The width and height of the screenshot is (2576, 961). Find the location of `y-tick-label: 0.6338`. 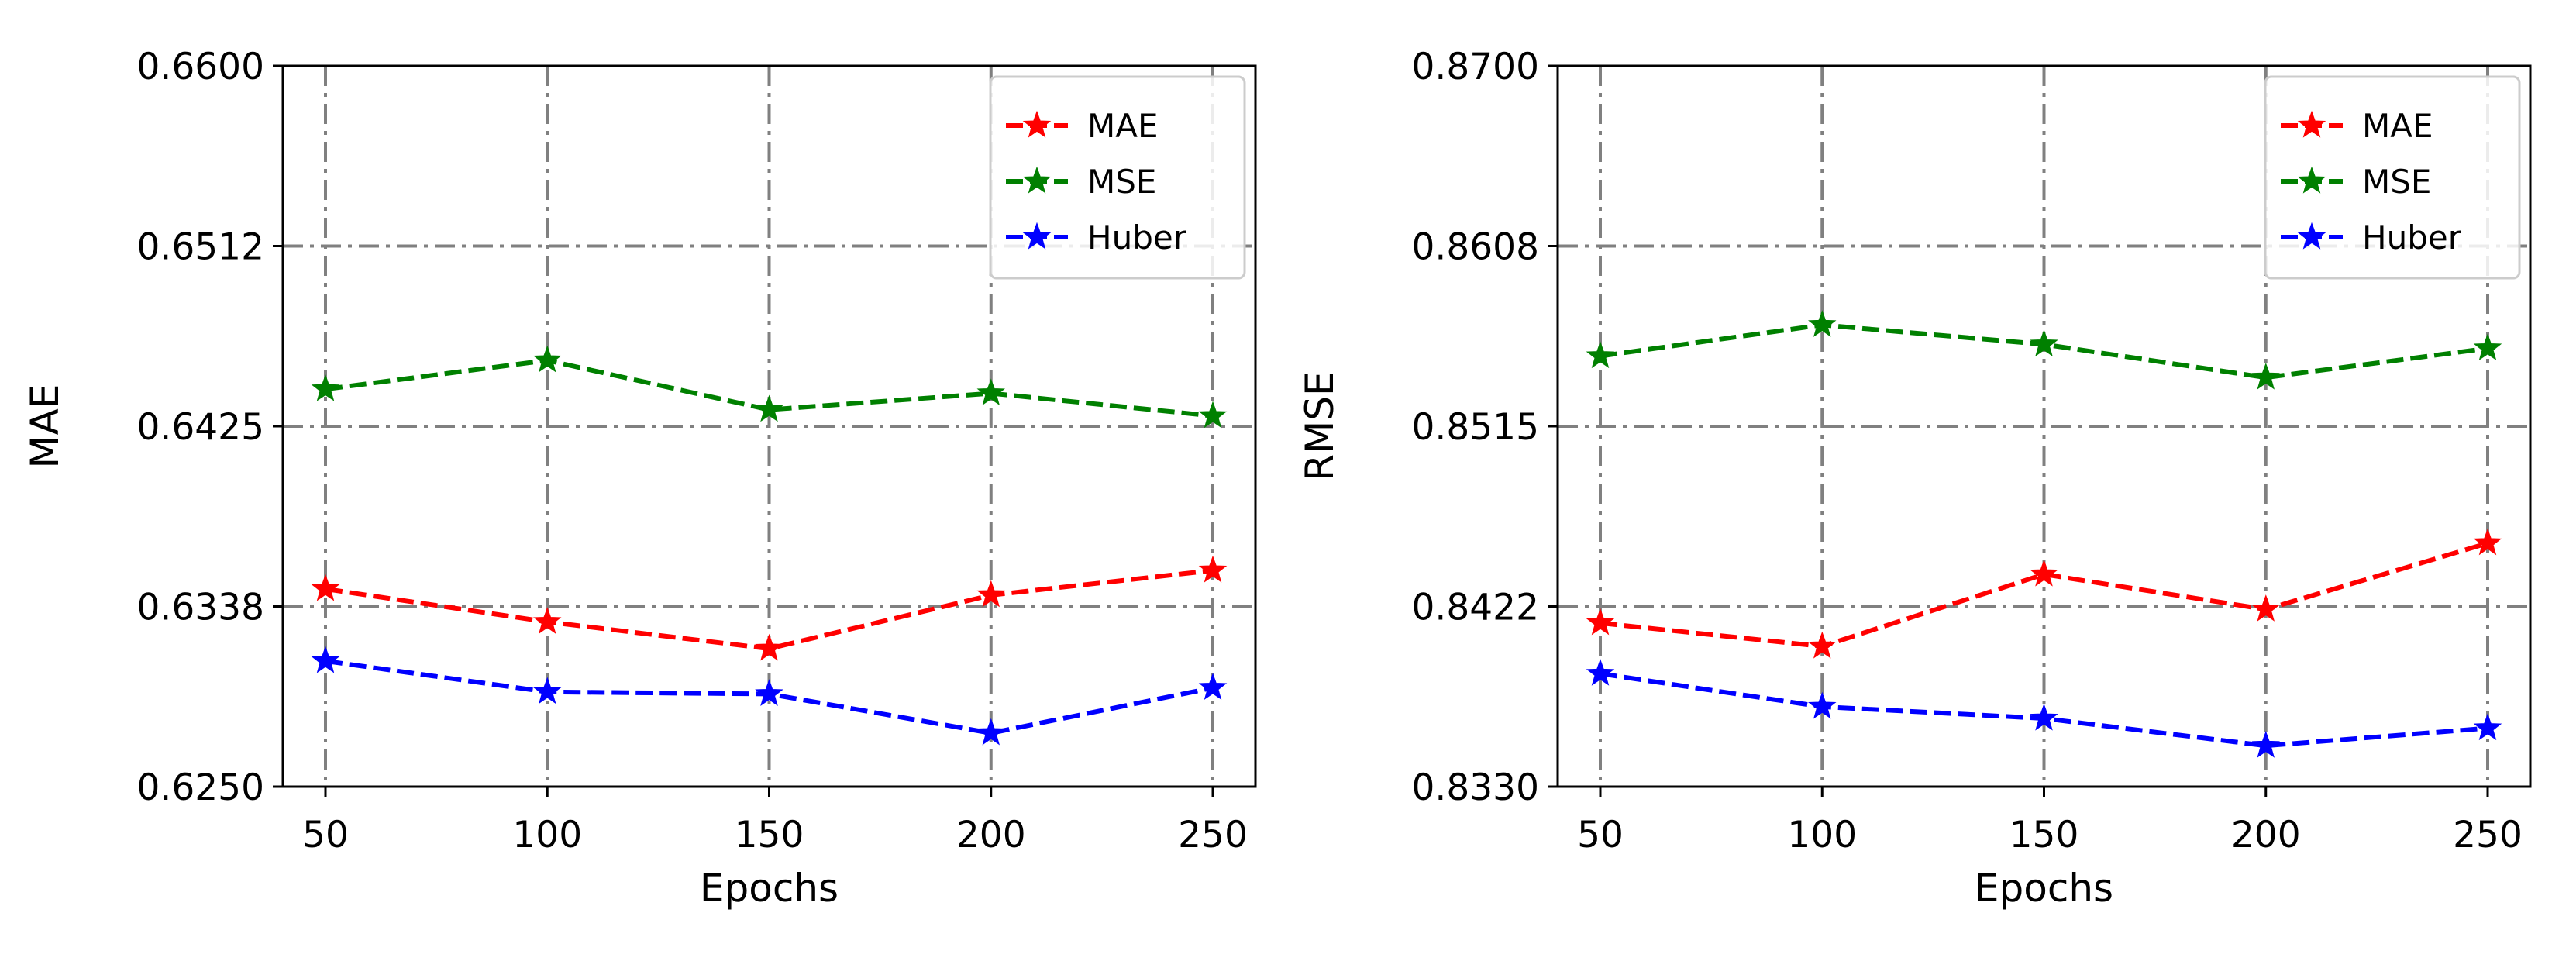

y-tick-label: 0.6338 is located at coordinates (200, 608).